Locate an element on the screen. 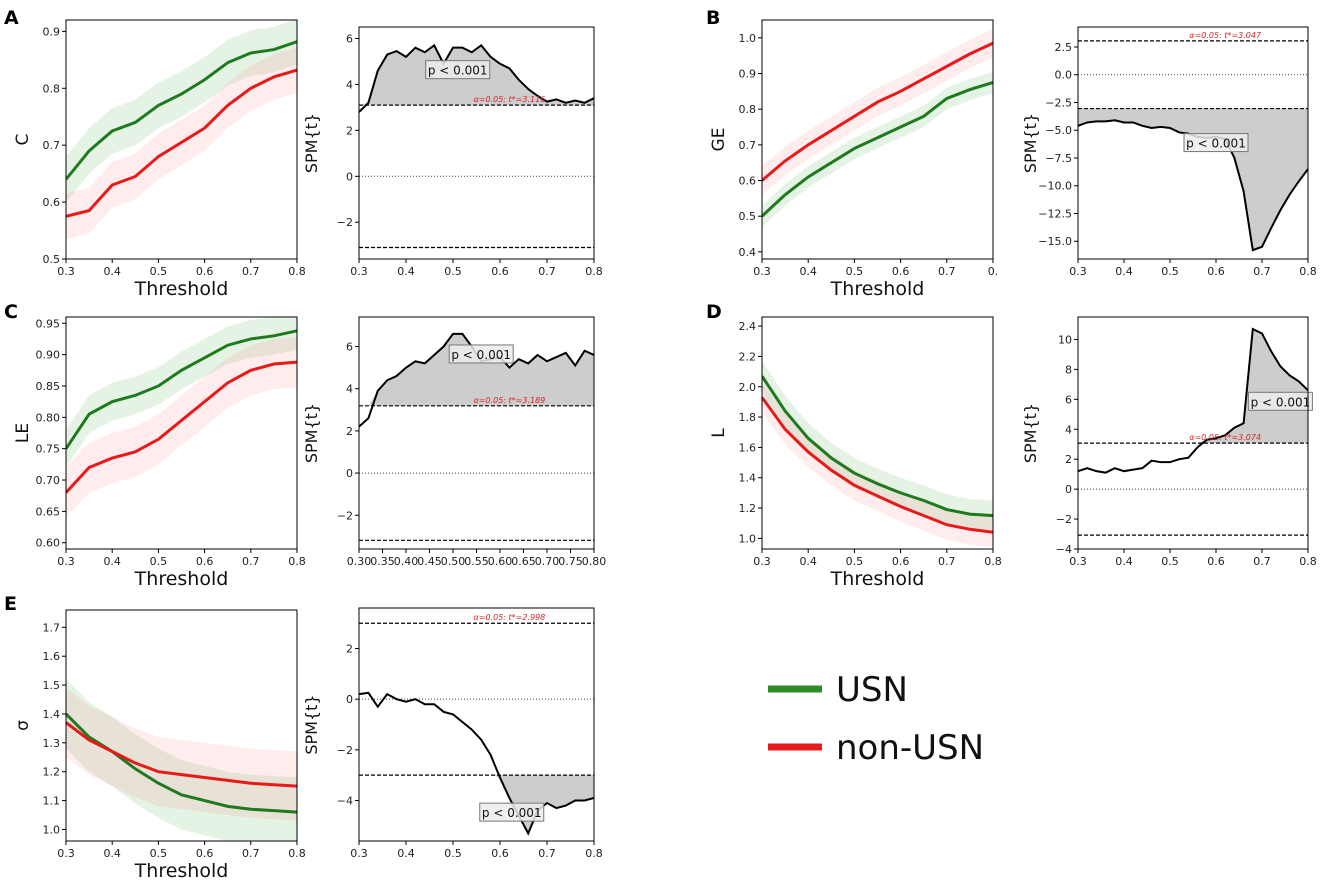  panel-letter-b: B is located at coordinates (713, 18).